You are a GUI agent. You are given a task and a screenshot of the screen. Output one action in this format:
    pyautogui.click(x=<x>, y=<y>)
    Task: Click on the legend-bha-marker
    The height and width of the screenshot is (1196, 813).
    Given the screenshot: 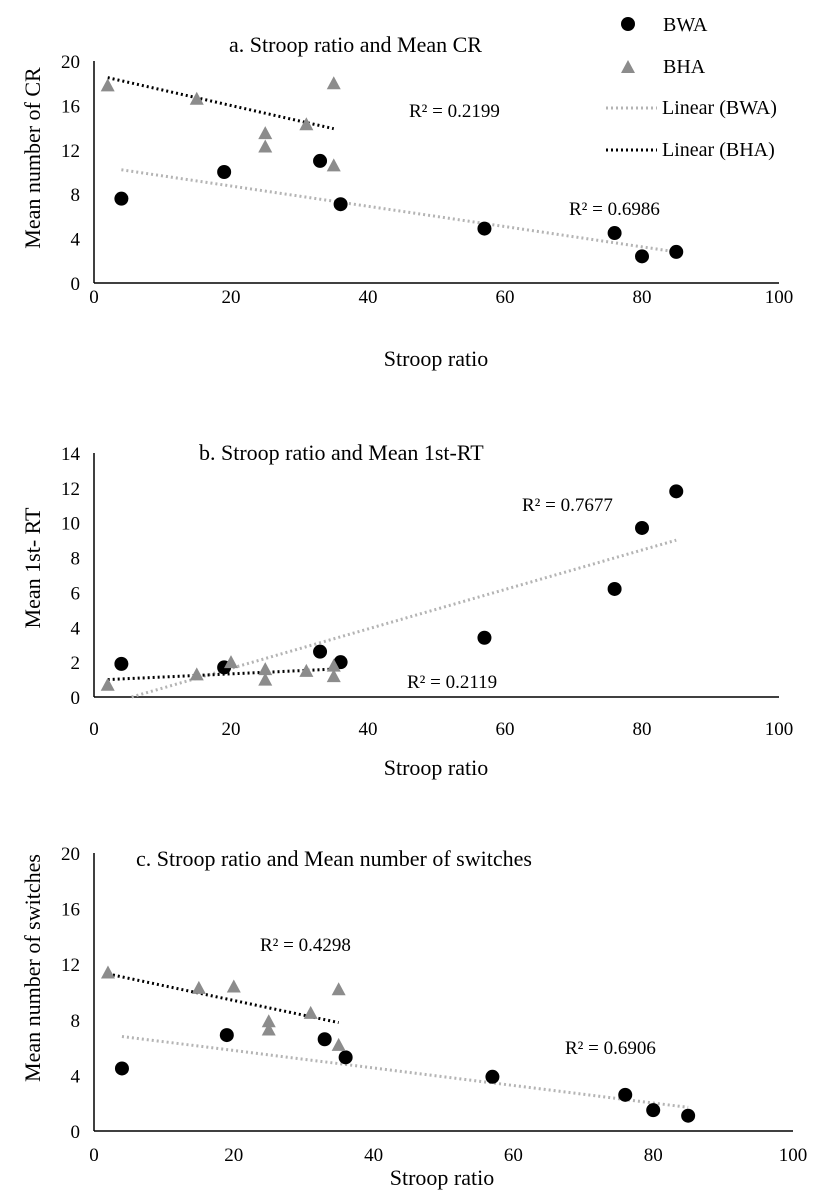 What is the action you would take?
    pyautogui.click(x=628, y=66)
    